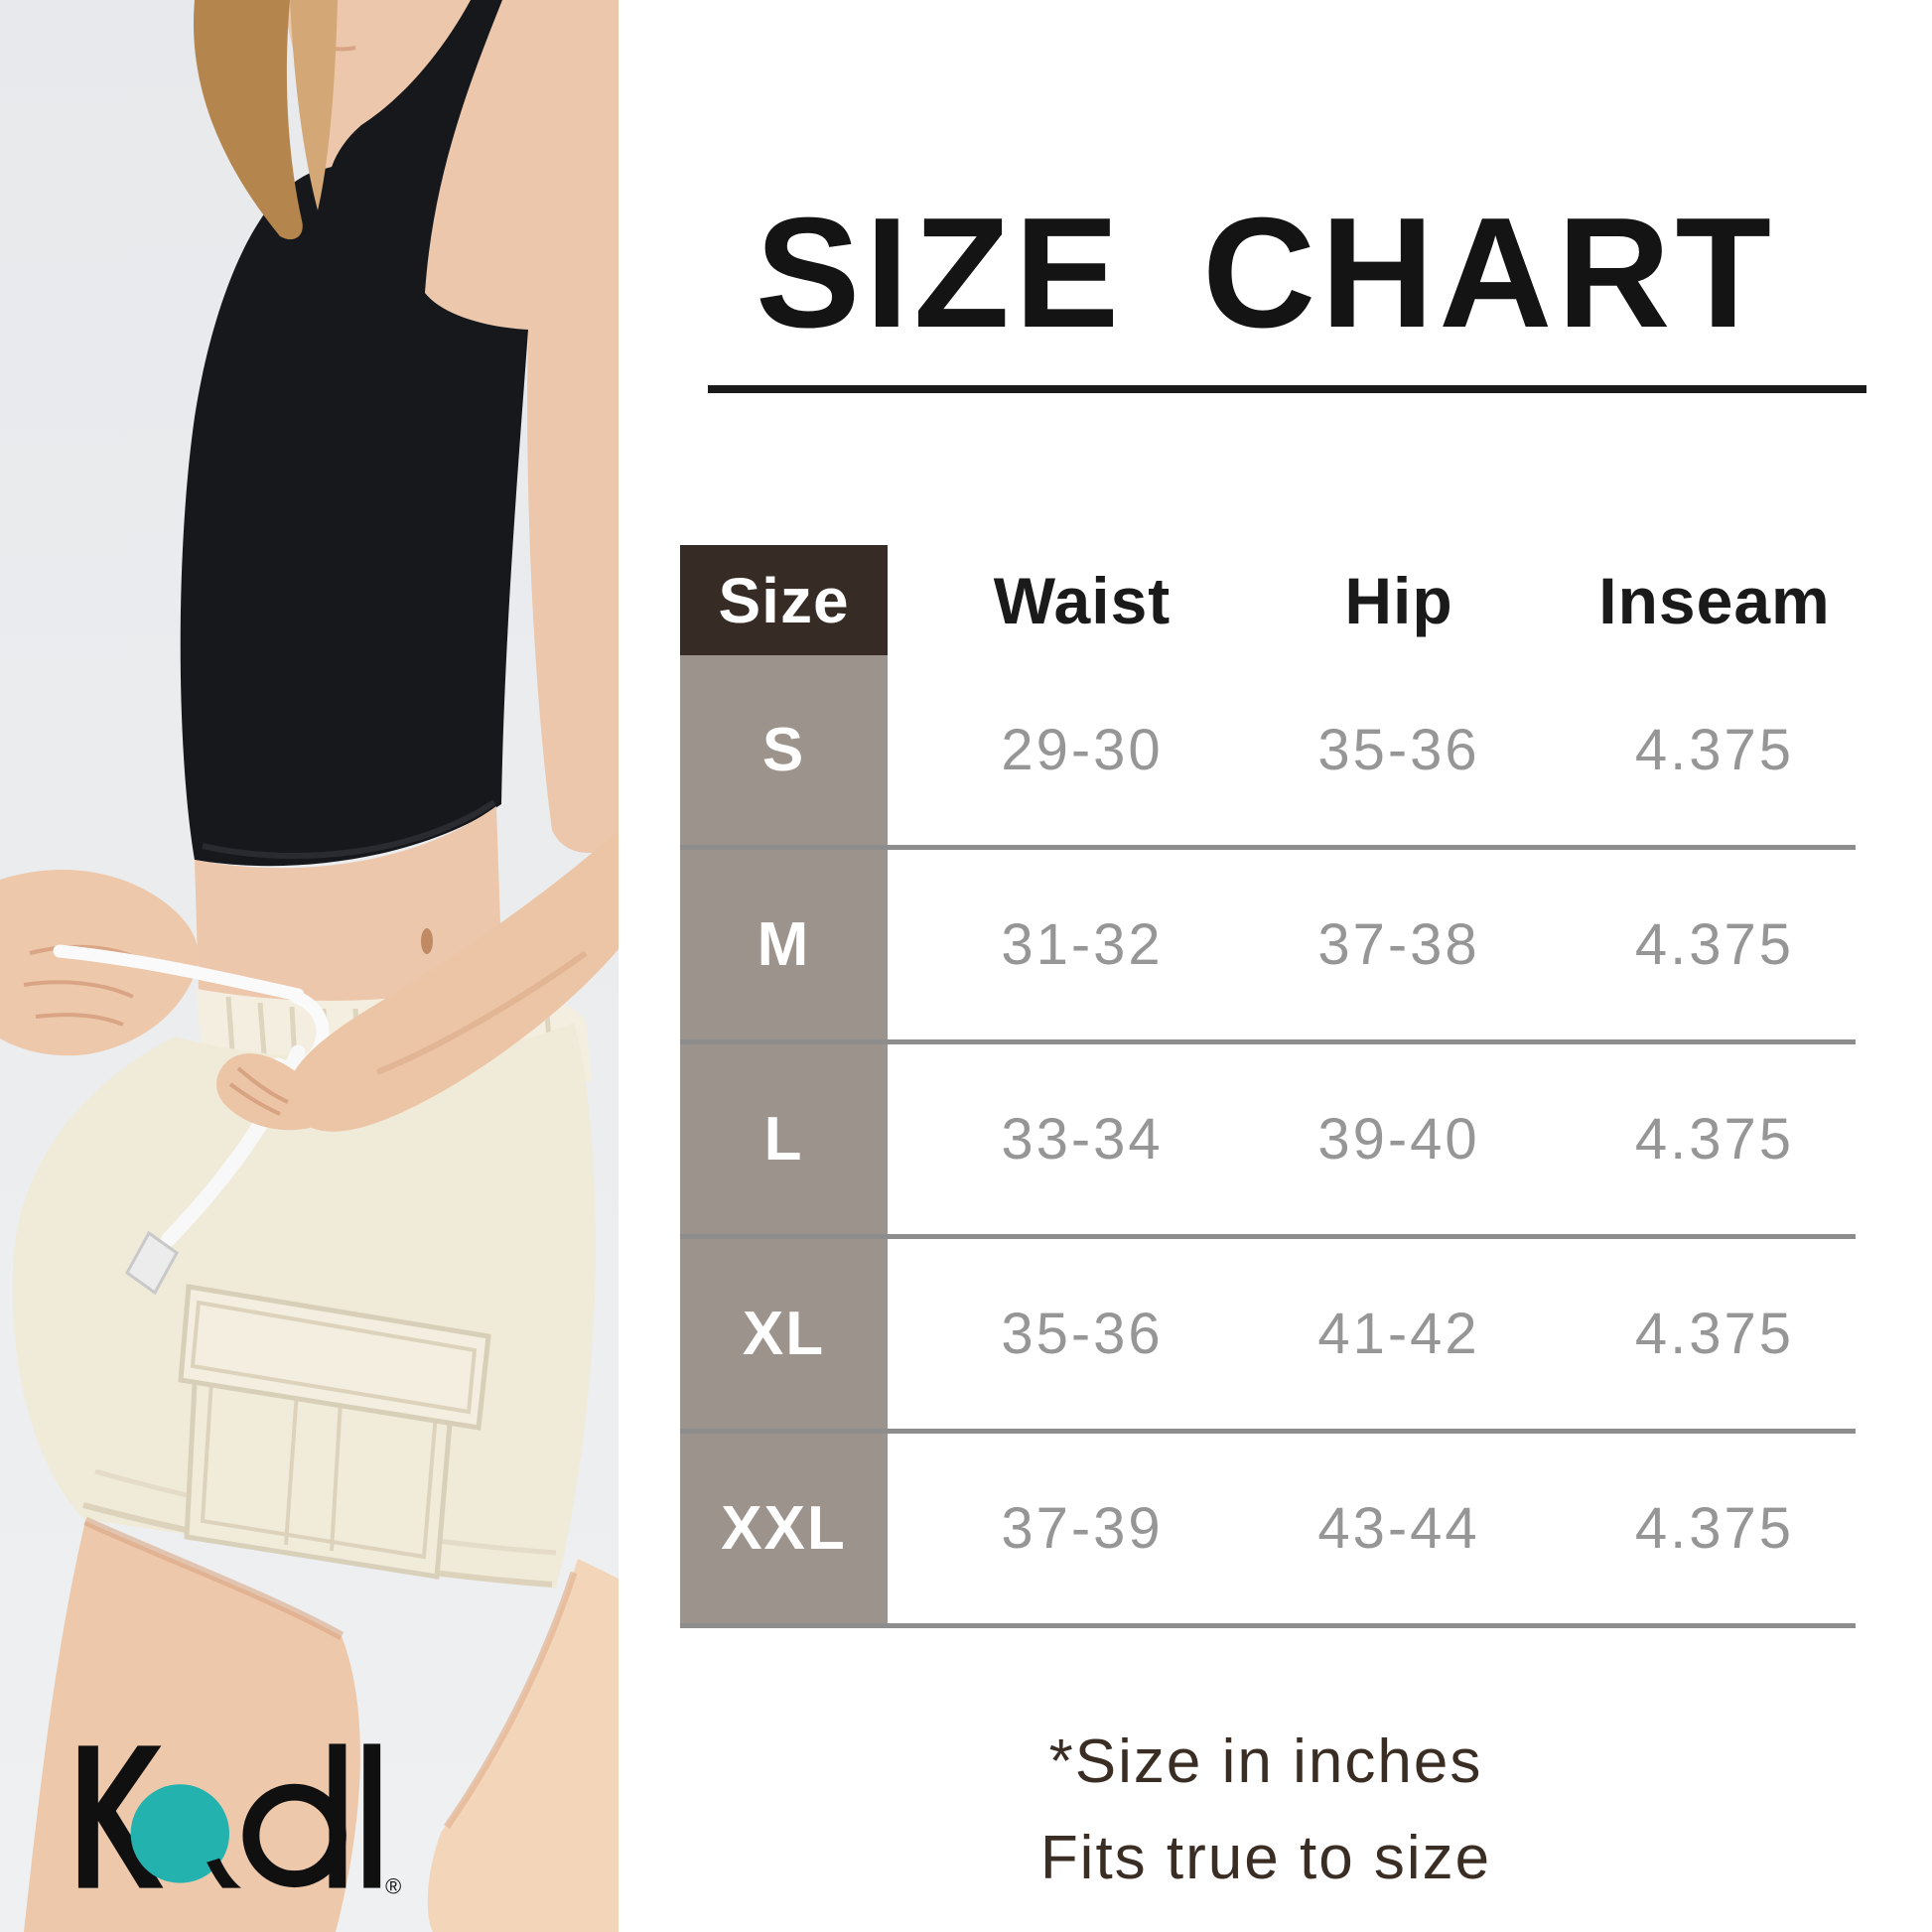 Image resolution: width=1932 pixels, height=1932 pixels. Describe the element at coordinates (1268, 752) in the screenshot. I see `table-row: S 29-30 35-36 4.375` at that location.